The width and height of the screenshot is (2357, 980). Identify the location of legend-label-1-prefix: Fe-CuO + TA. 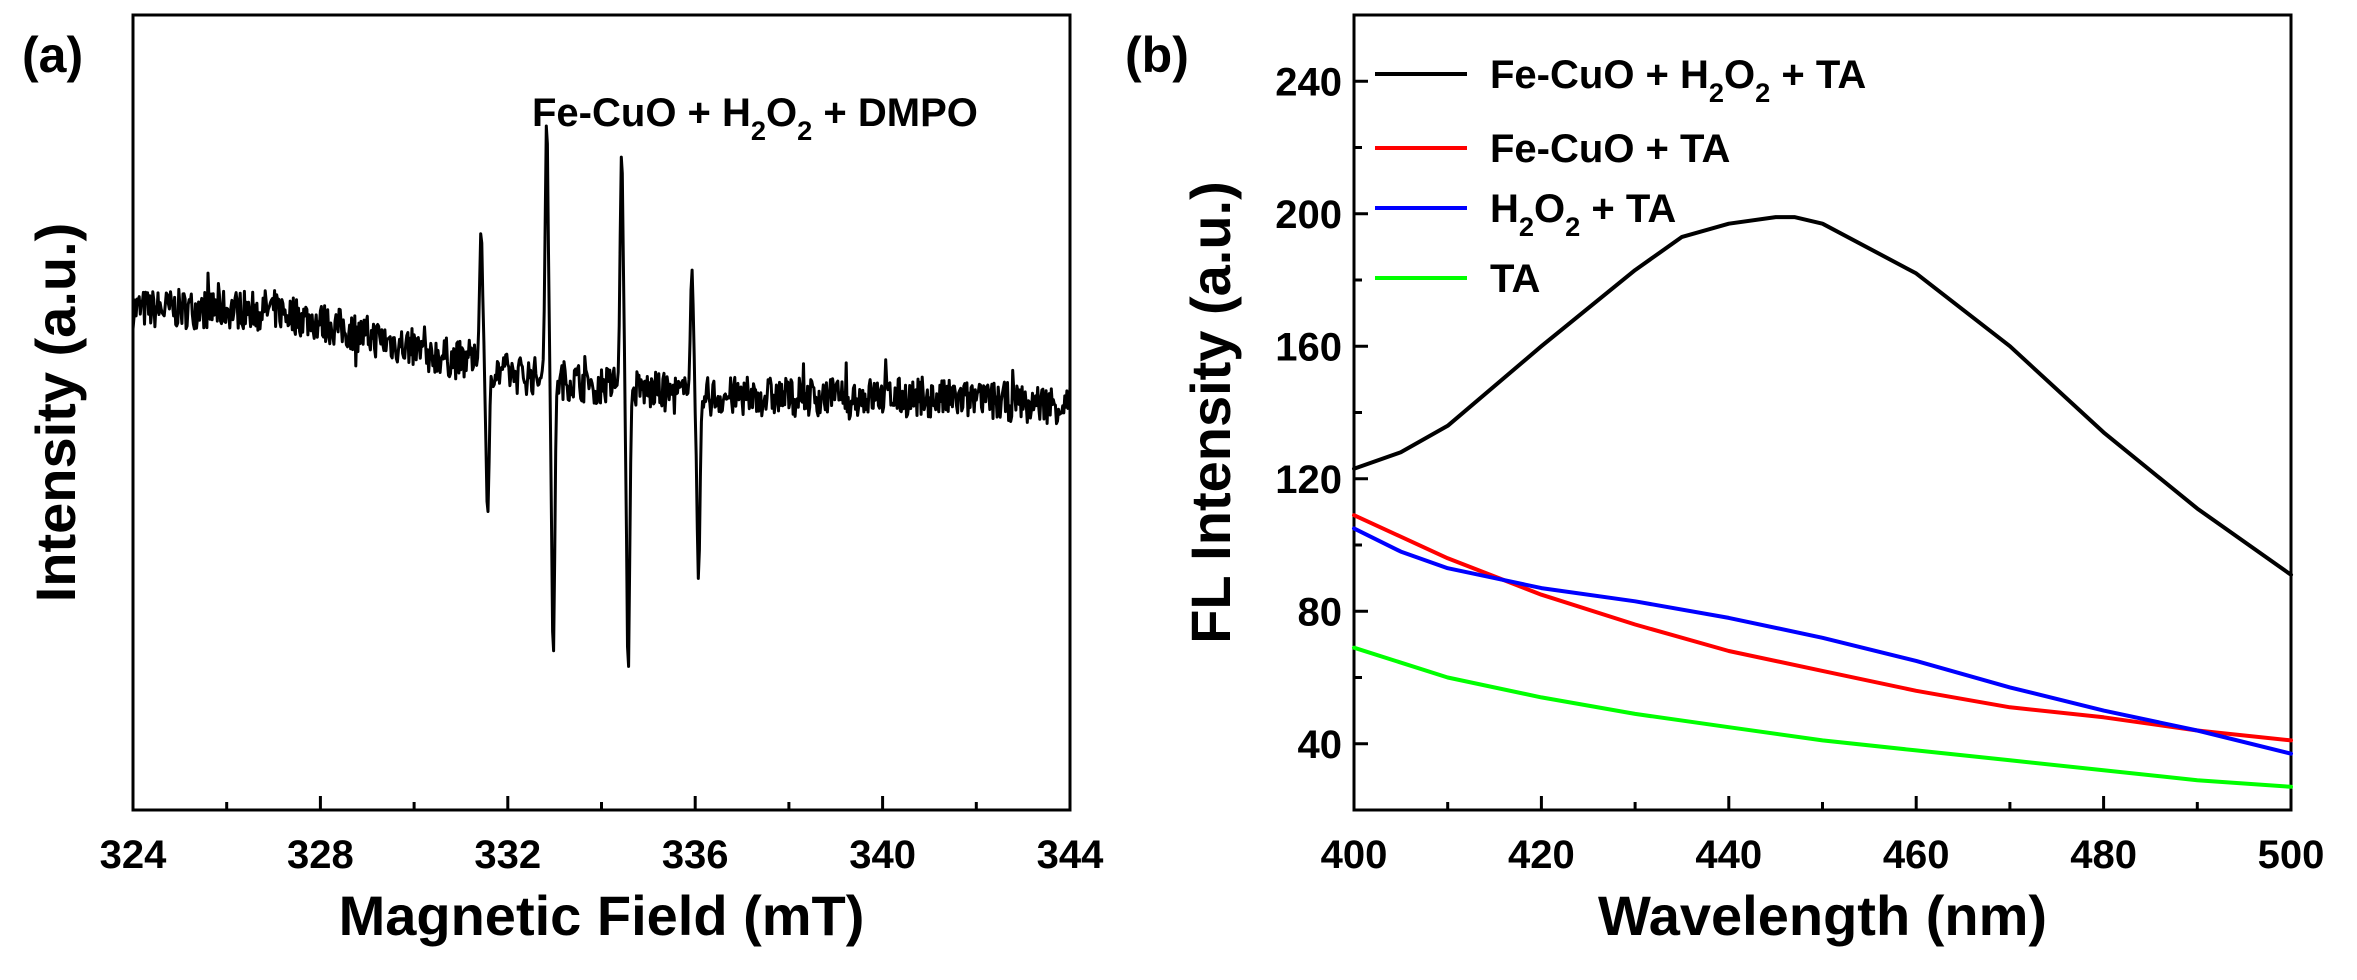
(1610, 149).